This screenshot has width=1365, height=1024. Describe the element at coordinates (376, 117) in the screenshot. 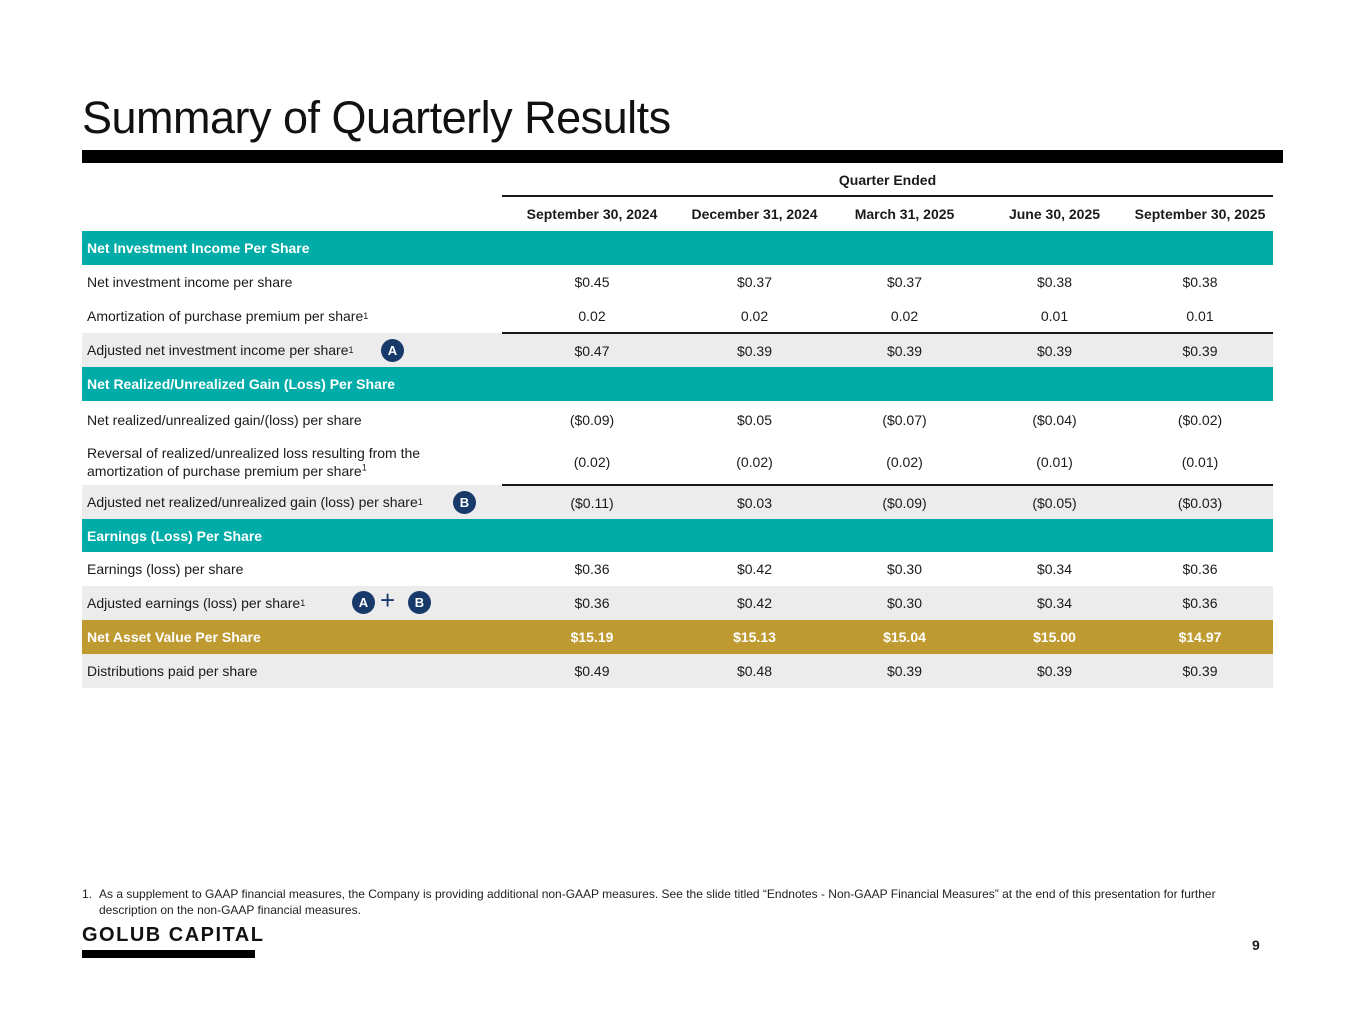

I see `page-title: Summary of Quarterly Results` at that location.